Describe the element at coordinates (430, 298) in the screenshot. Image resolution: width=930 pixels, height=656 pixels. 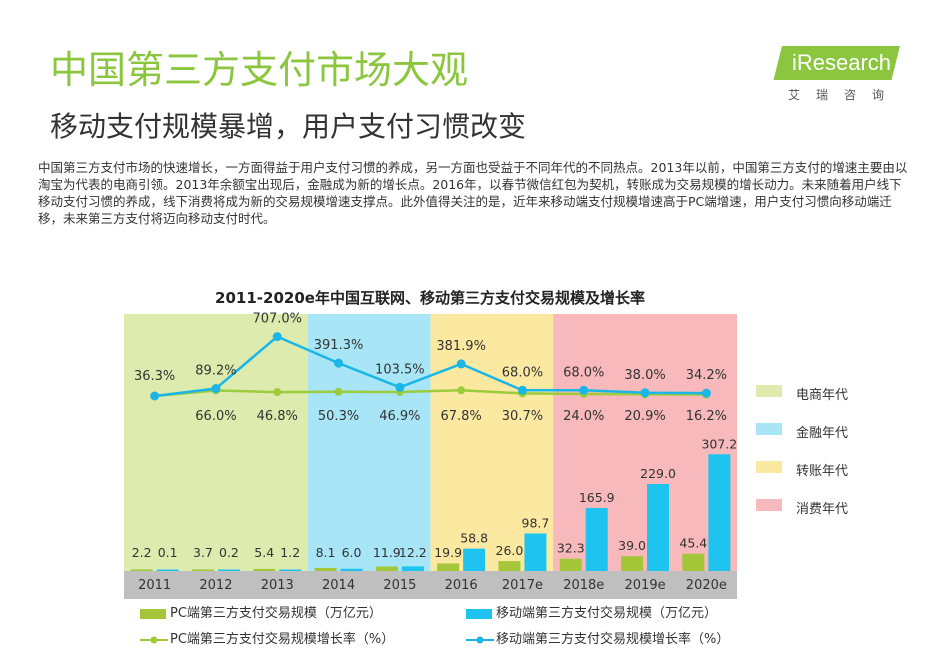
I see `chart-title: 2011-2020e年中国互联网、移动第三方支付交易规模及增长率` at that location.